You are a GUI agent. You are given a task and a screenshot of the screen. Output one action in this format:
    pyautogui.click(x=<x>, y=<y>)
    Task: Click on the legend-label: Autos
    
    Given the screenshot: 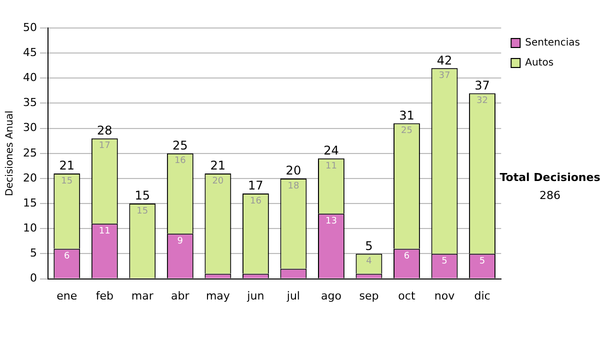 What is the action you would take?
    pyautogui.click(x=539, y=63)
    